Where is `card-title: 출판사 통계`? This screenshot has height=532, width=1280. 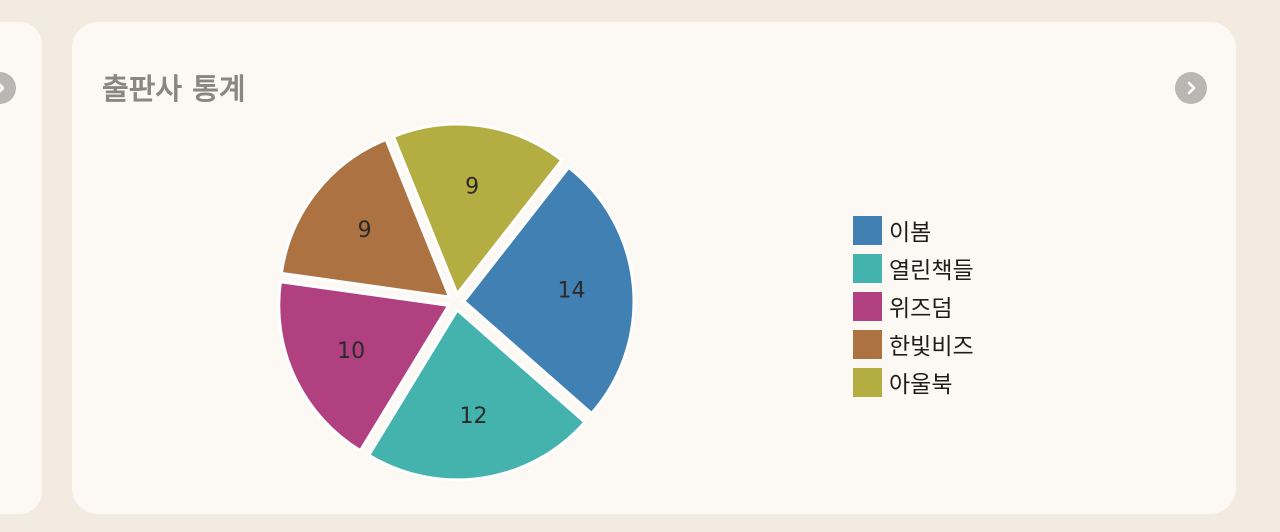
card-title: 출판사 통계 is located at coordinates (174, 89).